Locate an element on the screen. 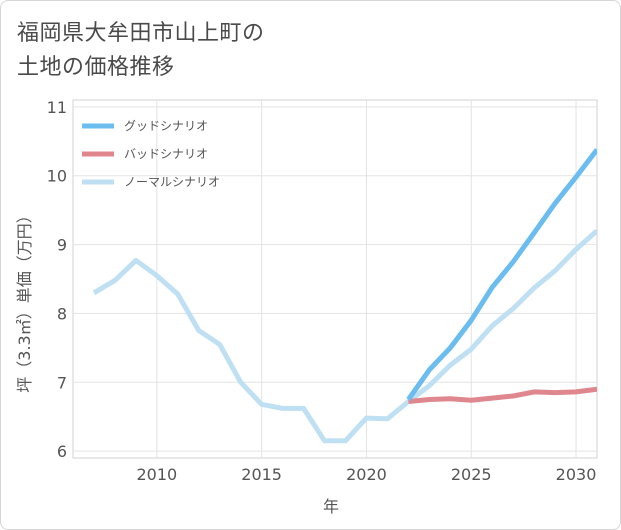  legend-item: ノーマルシナリオ is located at coordinates (151, 182).